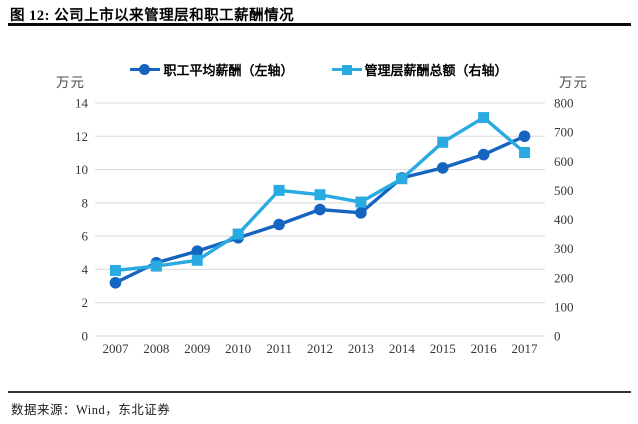 The height and width of the screenshot is (424, 638). Describe the element at coordinates (557, 336) in the screenshot. I see `right-axis-tick-label: 0` at that location.